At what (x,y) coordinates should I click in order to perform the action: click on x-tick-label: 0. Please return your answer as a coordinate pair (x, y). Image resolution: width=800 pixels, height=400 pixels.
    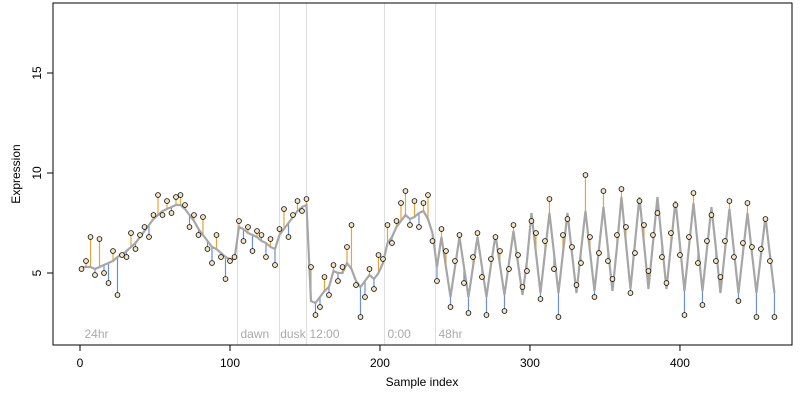
    Looking at the image, I should click on (80, 363).